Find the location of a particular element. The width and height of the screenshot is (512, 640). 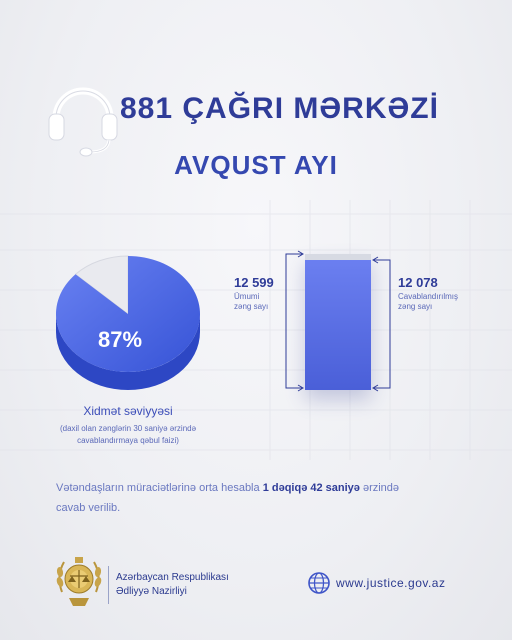

ministry-line2: Ədliyyə Nazirliyi is located at coordinates (151, 591).